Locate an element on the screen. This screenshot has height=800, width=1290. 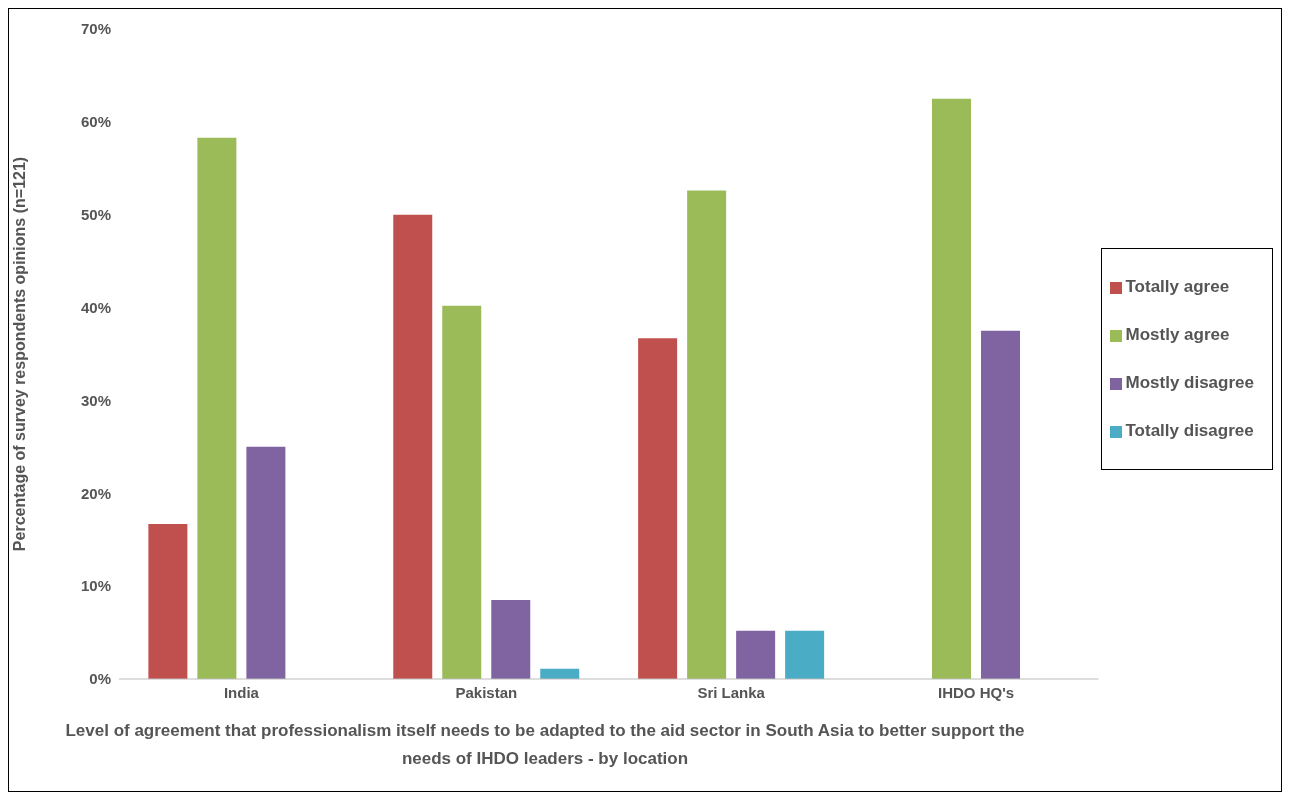
legend-label: Totally disagree is located at coordinates (1189, 430).